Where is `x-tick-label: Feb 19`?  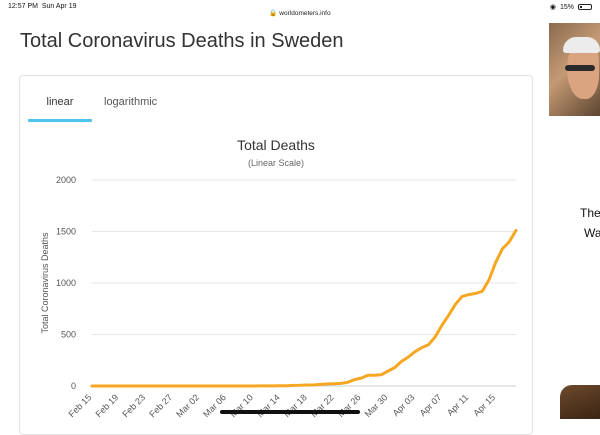 x-tick-label: Feb 19 is located at coordinates (106, 405).